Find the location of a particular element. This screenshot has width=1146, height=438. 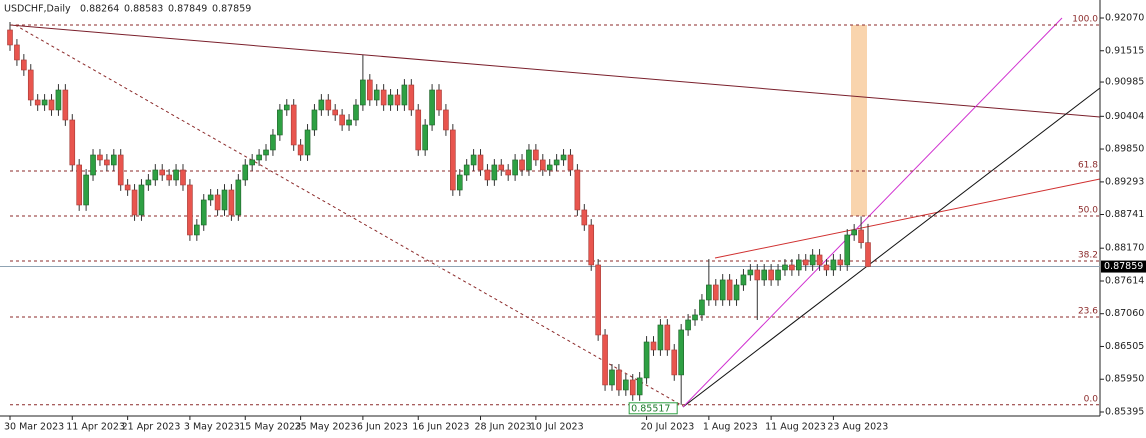

fib-level-label: 100.0 is located at coordinates (1085, 20).